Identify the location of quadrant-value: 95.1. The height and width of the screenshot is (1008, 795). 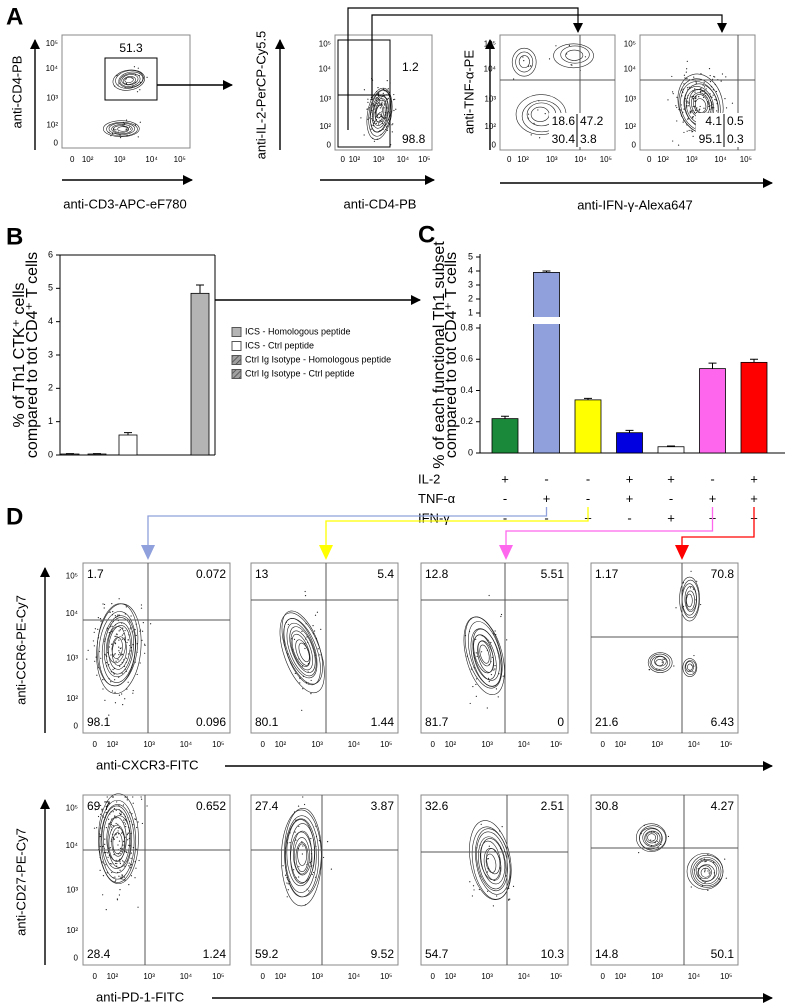
(711, 139).